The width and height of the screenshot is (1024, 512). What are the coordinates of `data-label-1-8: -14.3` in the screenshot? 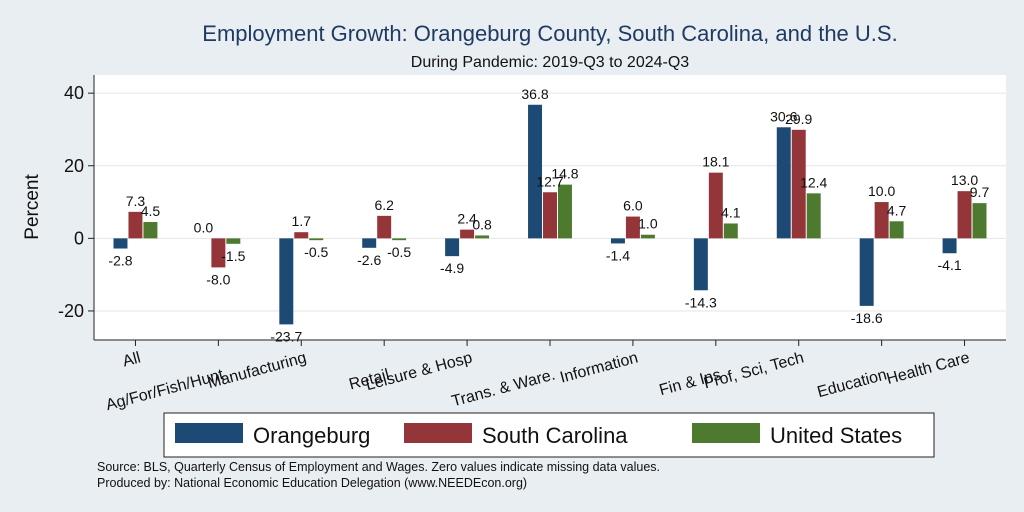 It's located at (701, 302).